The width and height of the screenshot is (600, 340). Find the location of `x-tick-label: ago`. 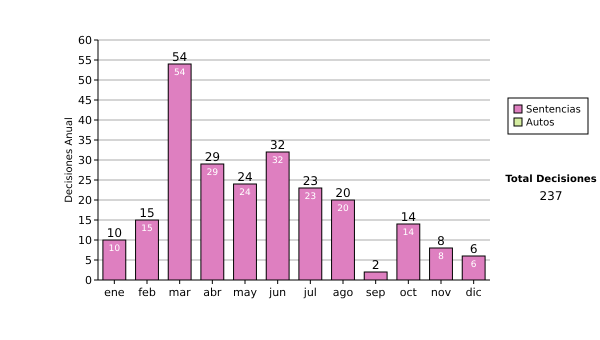

x-tick-label: ago is located at coordinates (343, 292).